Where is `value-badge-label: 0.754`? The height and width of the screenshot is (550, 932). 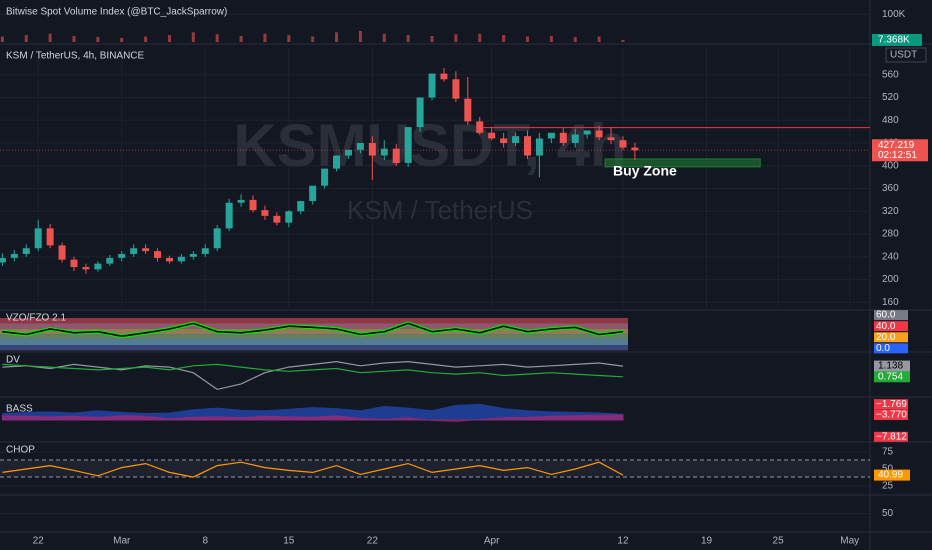 value-badge-label: 0.754 is located at coordinates (890, 376).